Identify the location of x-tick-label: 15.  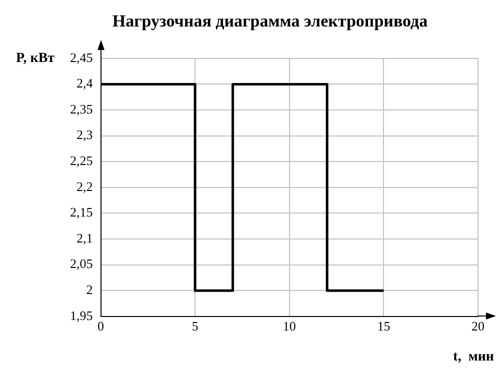
(383, 326).